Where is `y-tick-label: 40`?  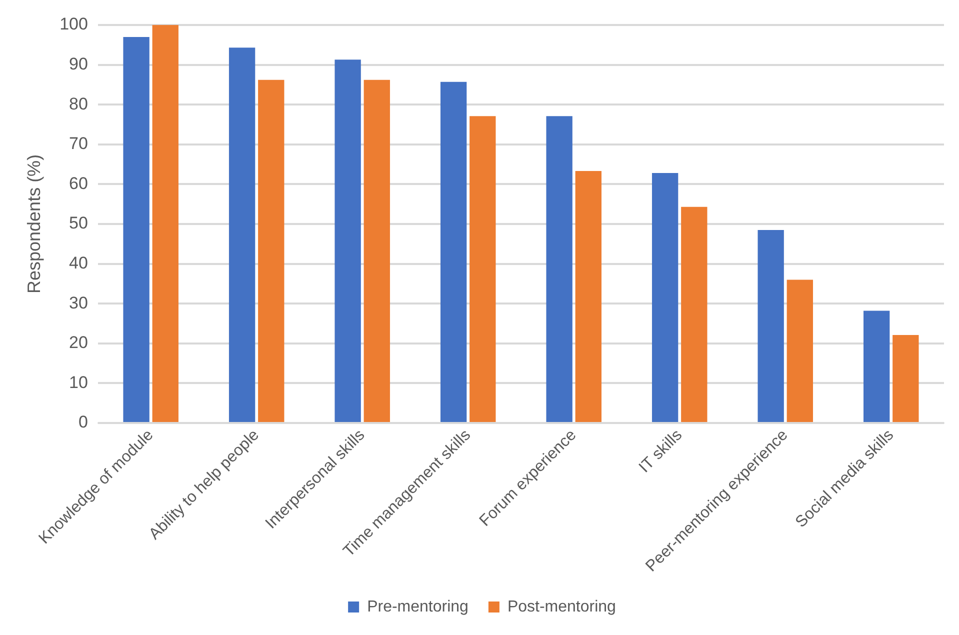
y-tick-label: 40 is located at coordinates (78, 262).